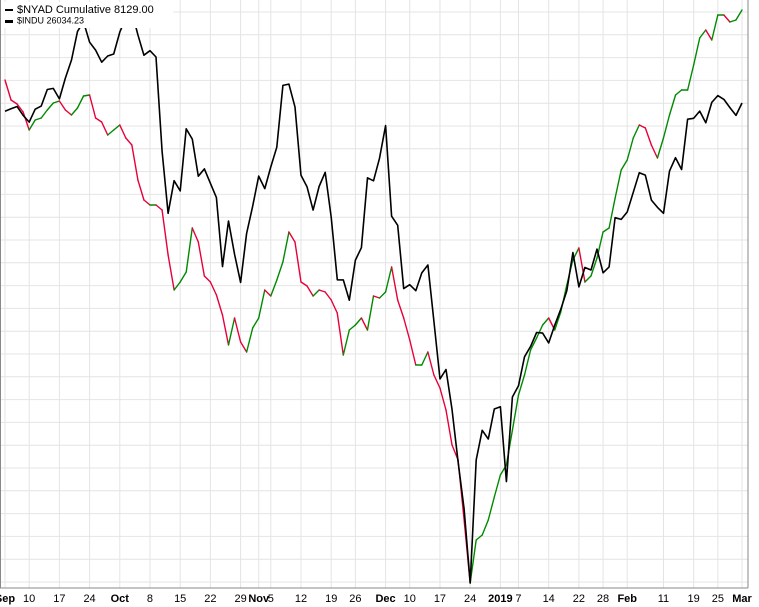  I want to click on x-tick-label: Dec, so click(385, 599).